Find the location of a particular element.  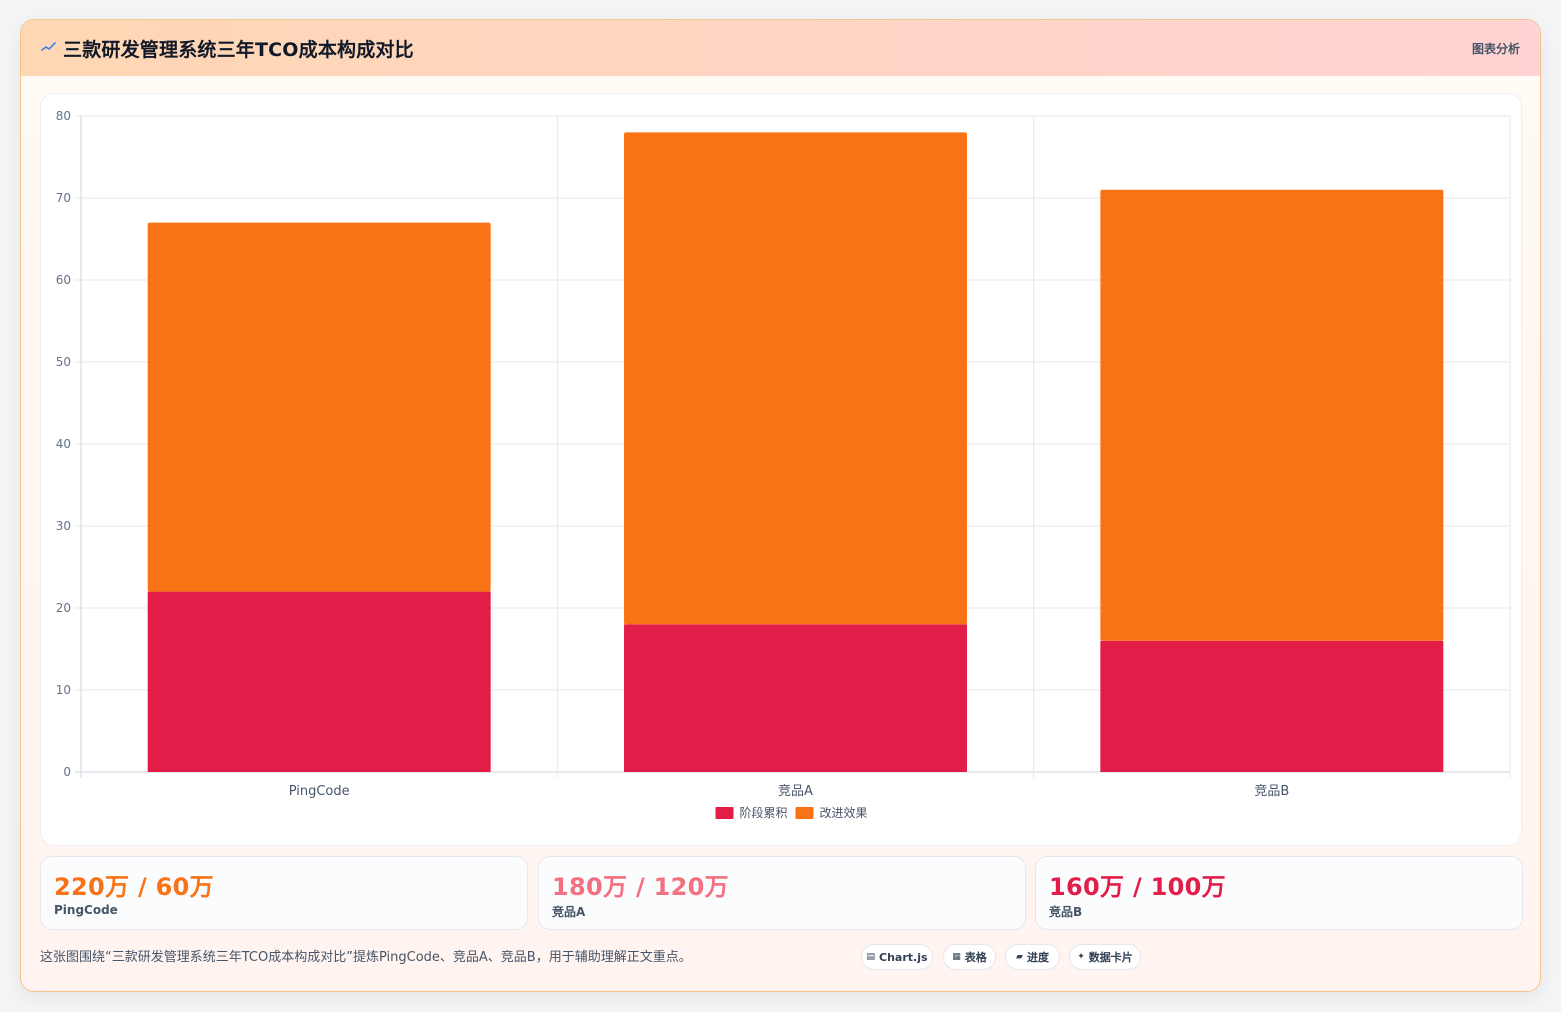

chip-table: ▦ 表格 is located at coordinates (969, 957).